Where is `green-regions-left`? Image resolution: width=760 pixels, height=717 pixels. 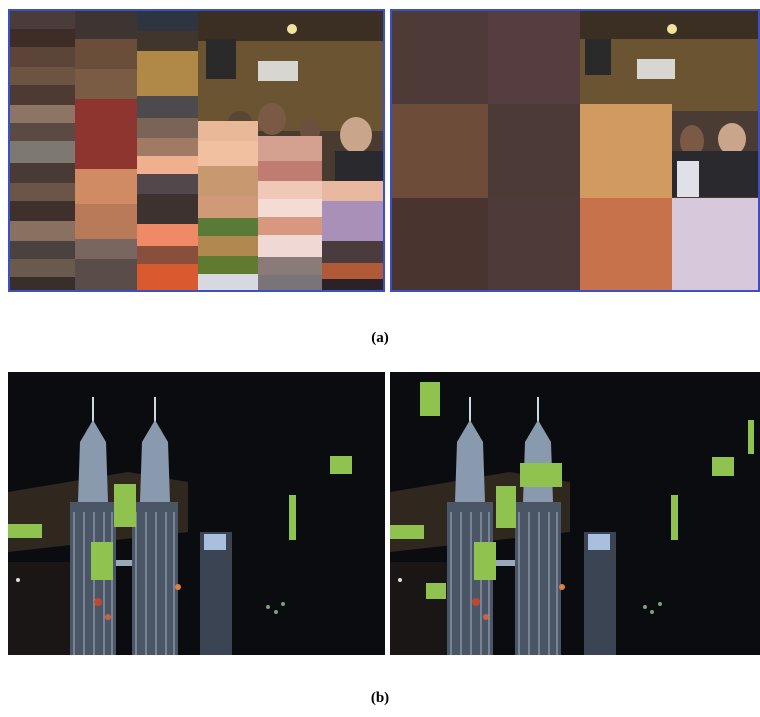
green-regions-left is located at coordinates (180, 518).